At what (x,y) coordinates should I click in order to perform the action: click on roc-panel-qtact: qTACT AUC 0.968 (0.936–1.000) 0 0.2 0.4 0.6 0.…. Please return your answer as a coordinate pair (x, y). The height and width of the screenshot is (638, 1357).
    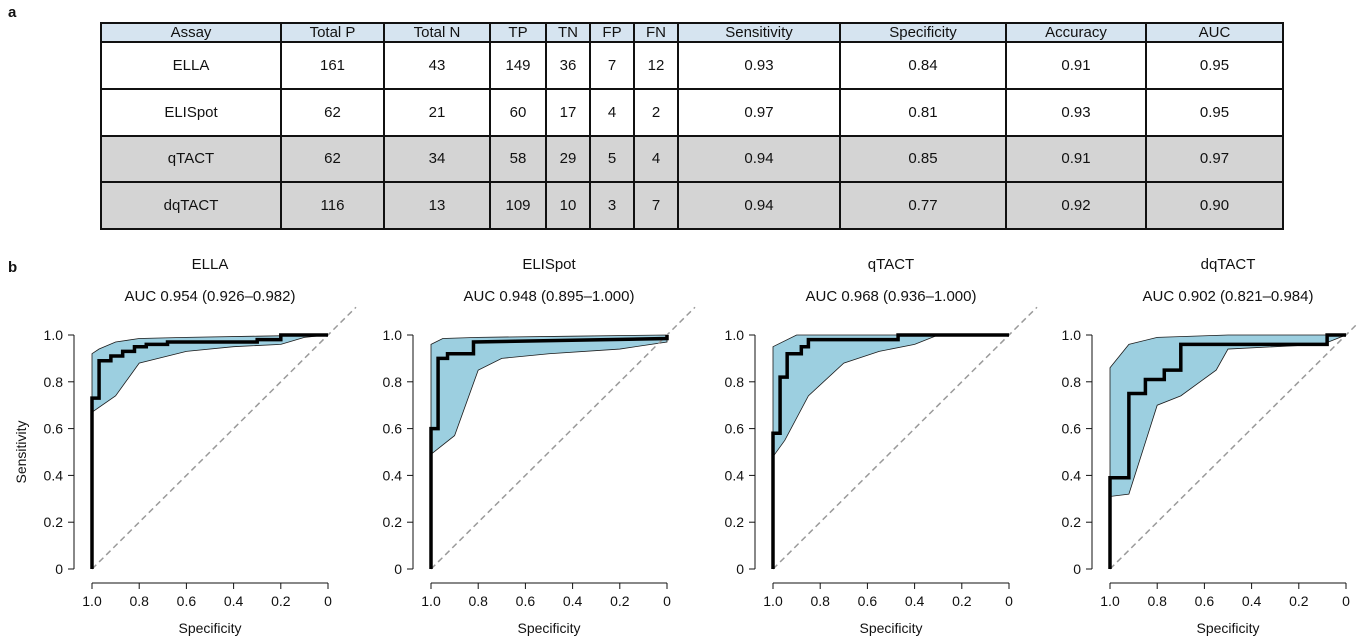
    Looking at the image, I should click on (881, 446).